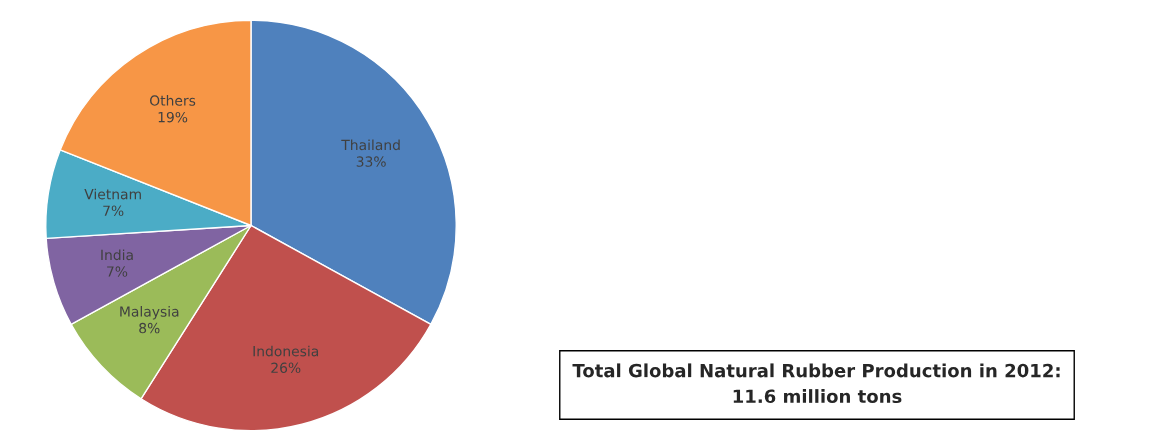  What do you see at coordinates (173, 100) in the screenshot?
I see `slice-label: Others` at bounding box center [173, 100].